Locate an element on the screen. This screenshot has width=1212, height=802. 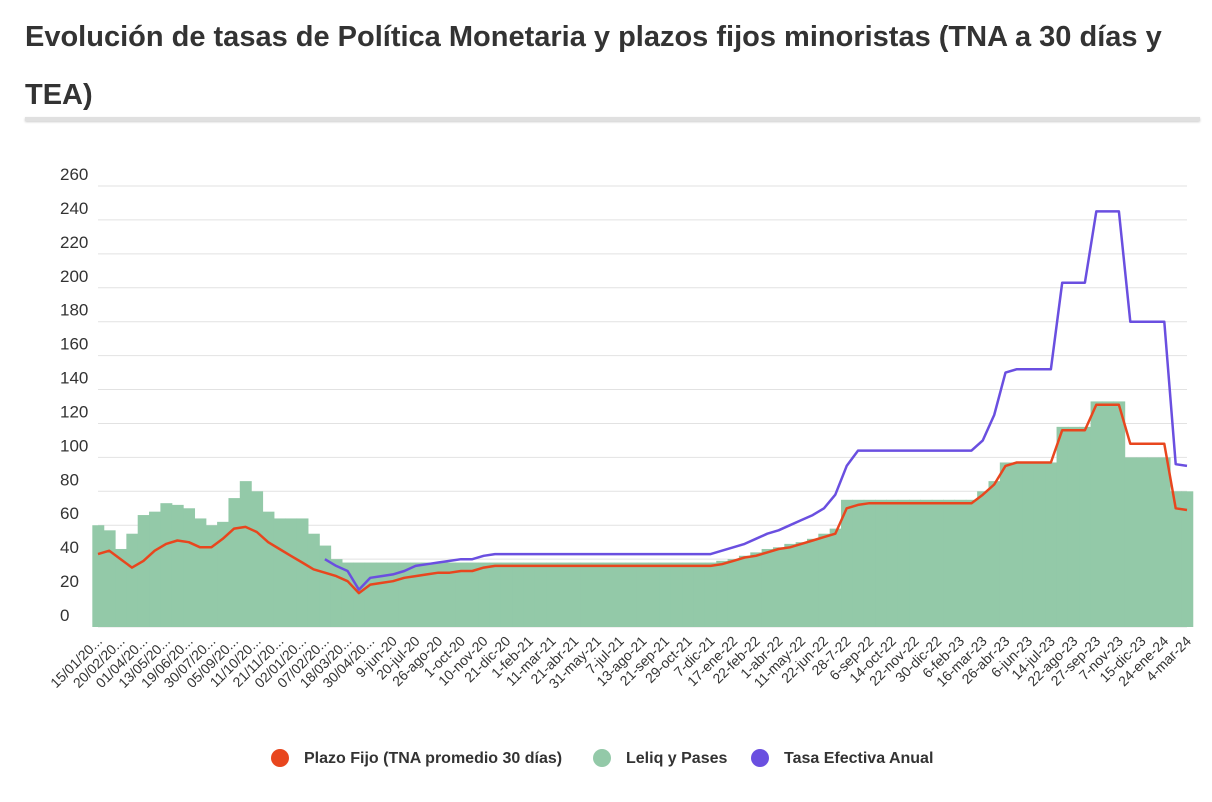
title-rule is located at coordinates (612, 119).